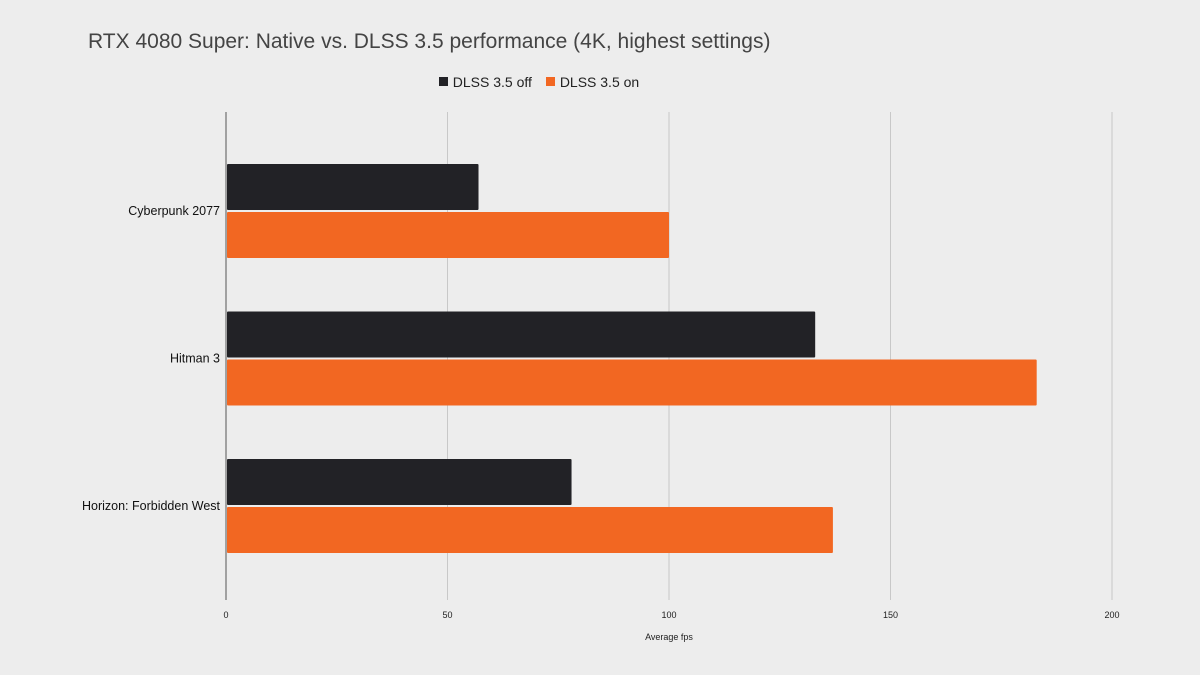 The image size is (1200, 675). Describe the element at coordinates (195, 359) in the screenshot. I see `y-category-label: Hitman 3` at that location.